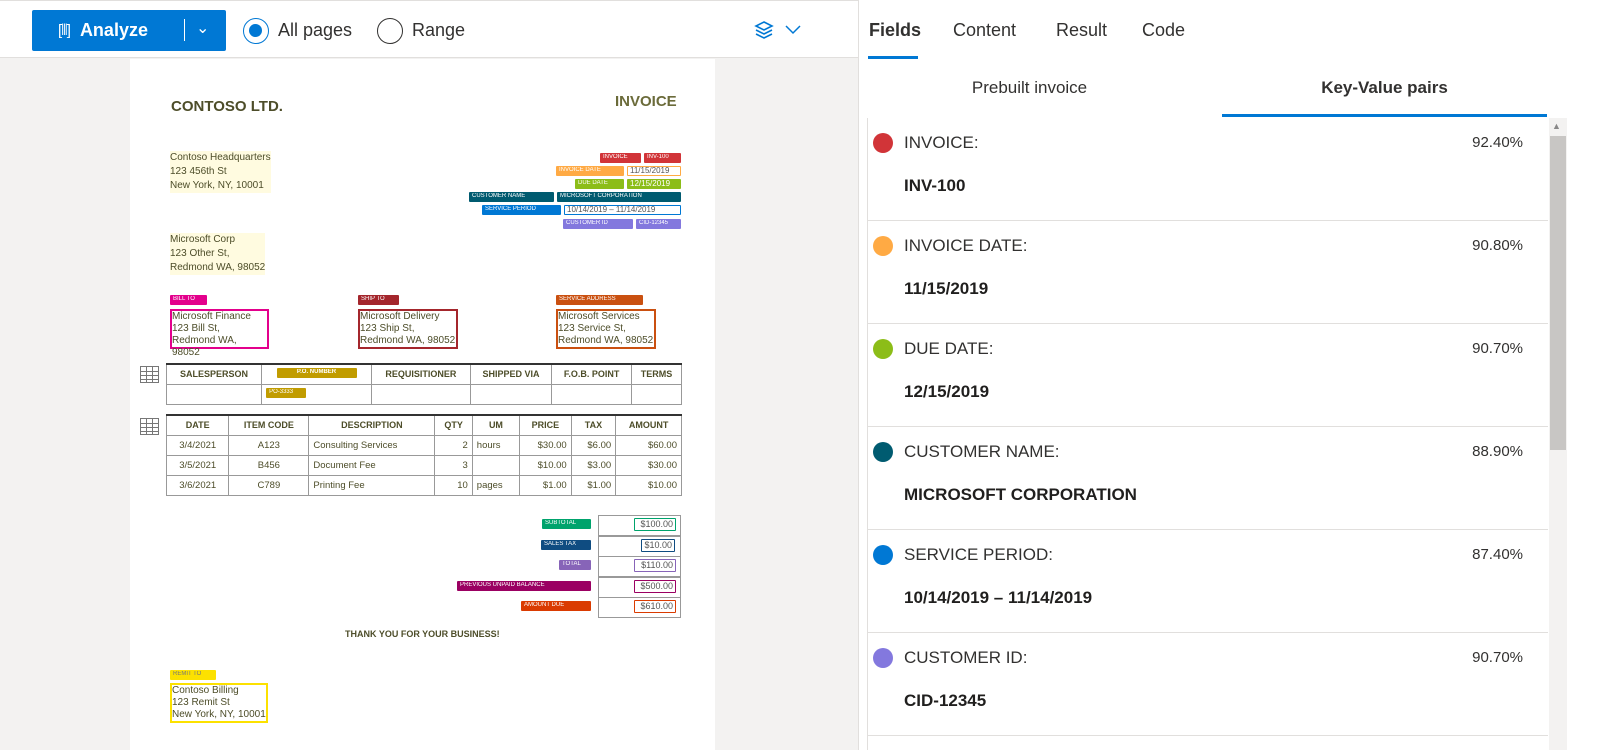  Describe the element at coordinates (201, 702) in the screenshot. I see `address-line: 123 Remit St` at that location.